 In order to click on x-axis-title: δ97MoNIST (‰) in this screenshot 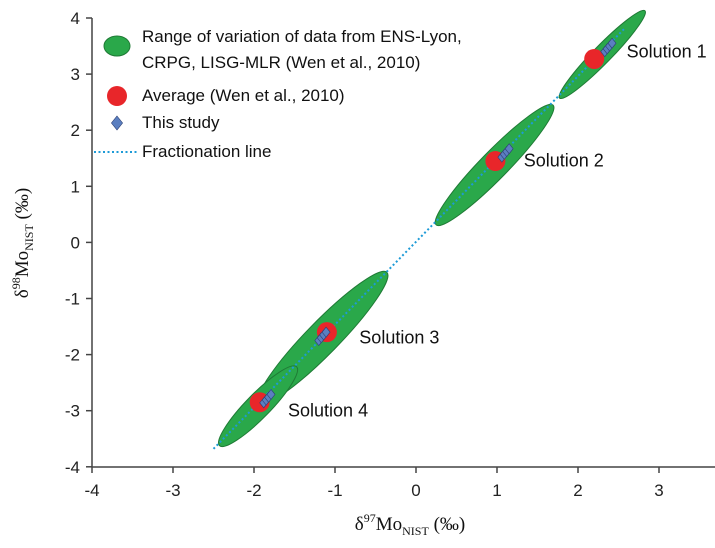, I will do `click(410, 524)`.